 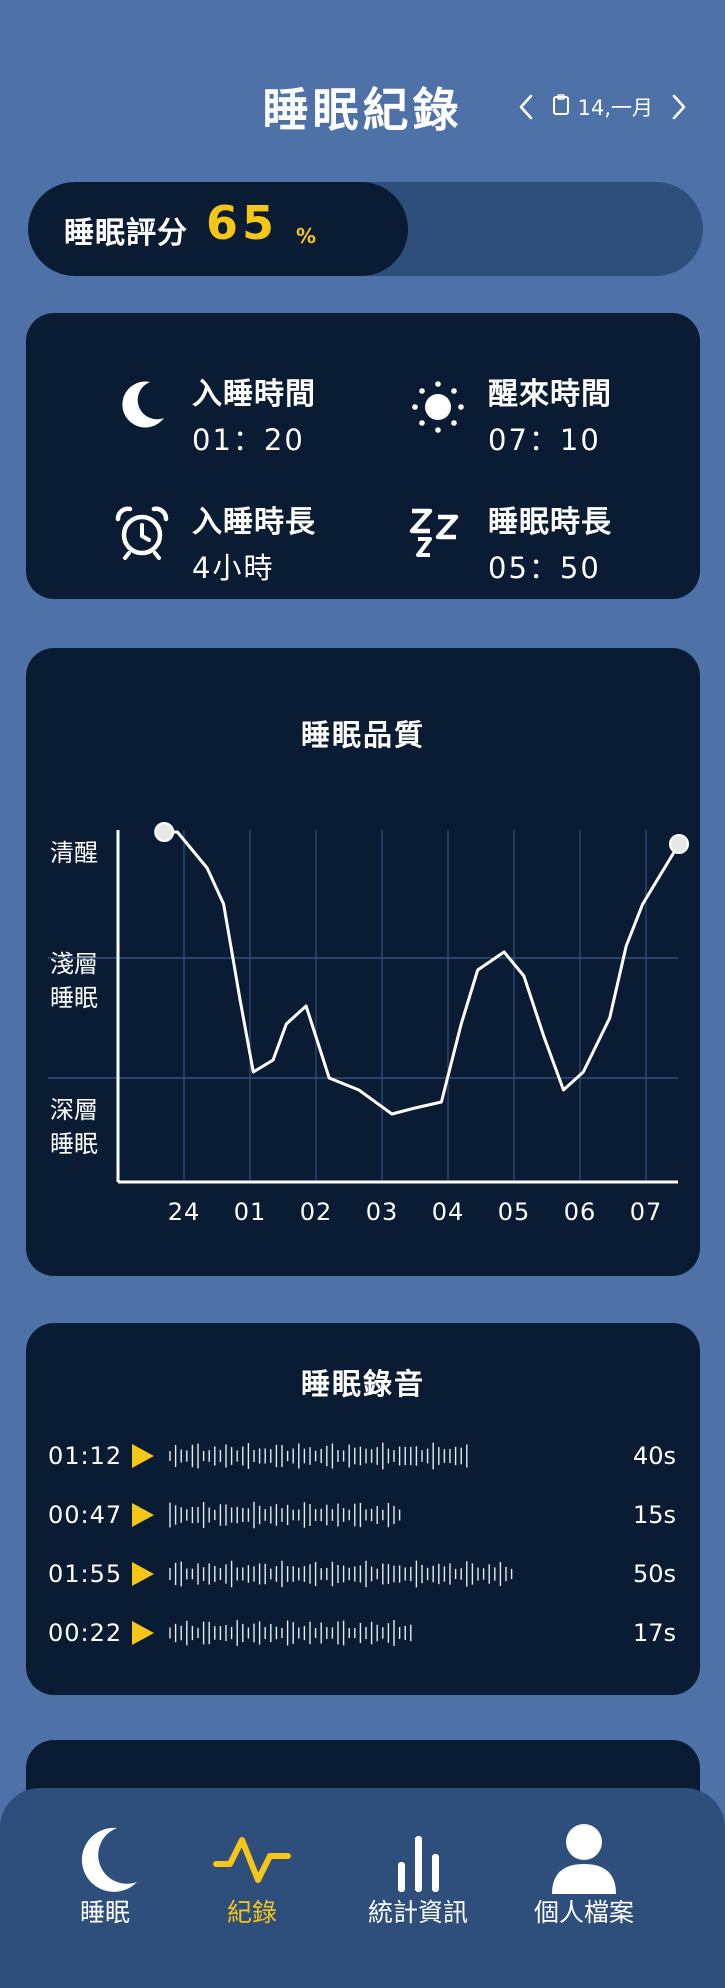 What do you see at coordinates (105, 1911) in the screenshot?
I see `tab-sleep-label: 睡眠` at bounding box center [105, 1911].